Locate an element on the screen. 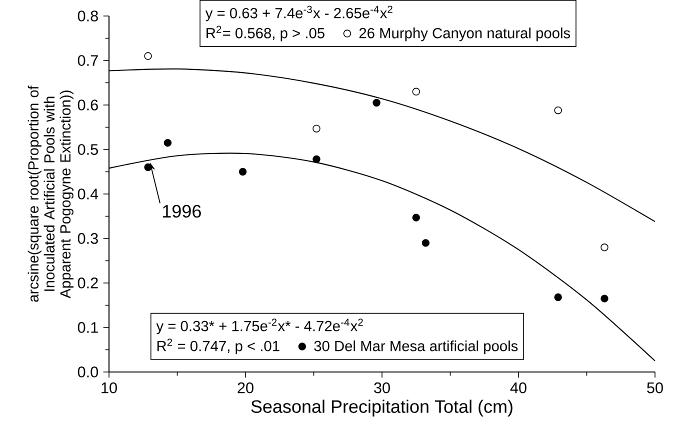 This screenshot has height=427, width=673. y-tick-label: 0.0 is located at coordinates (88, 372).